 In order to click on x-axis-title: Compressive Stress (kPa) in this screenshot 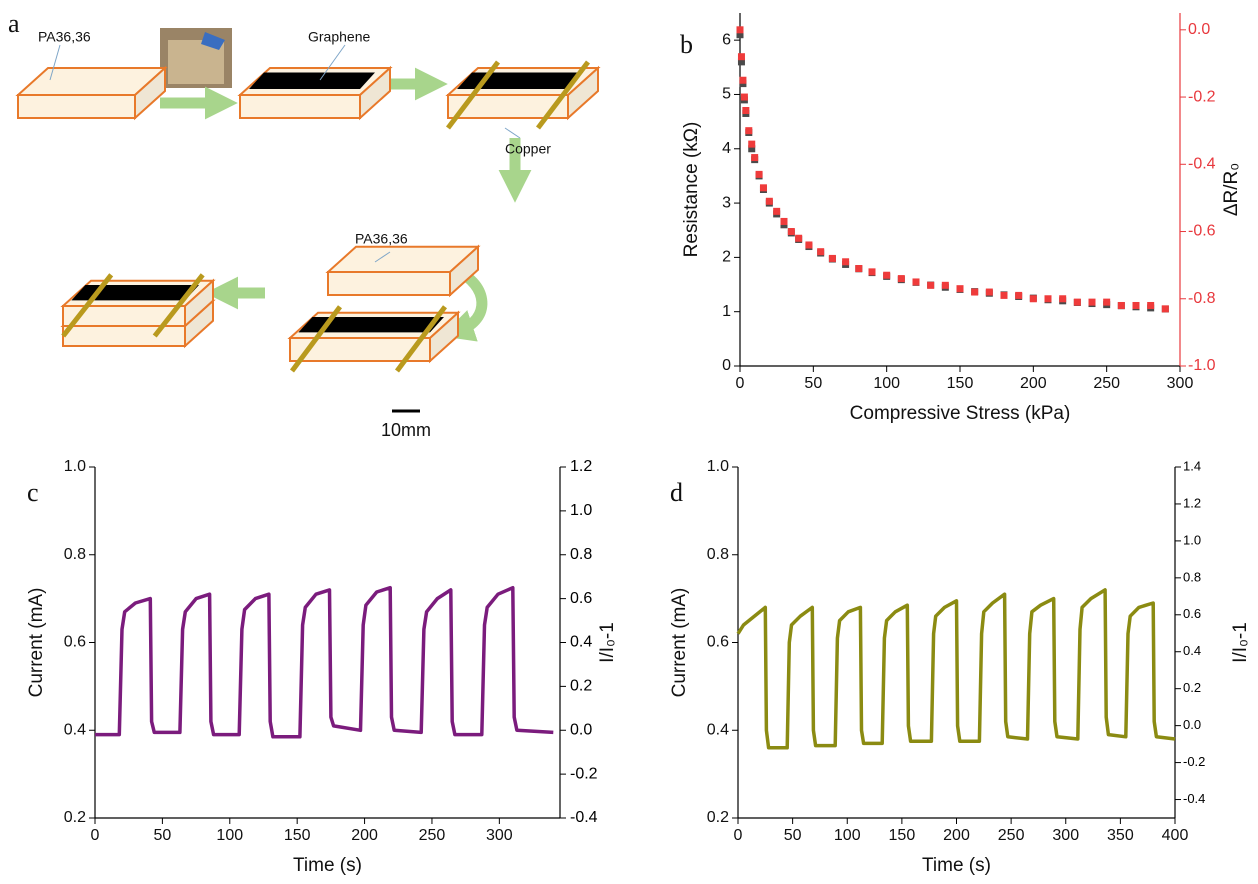, I will do `click(960, 413)`.